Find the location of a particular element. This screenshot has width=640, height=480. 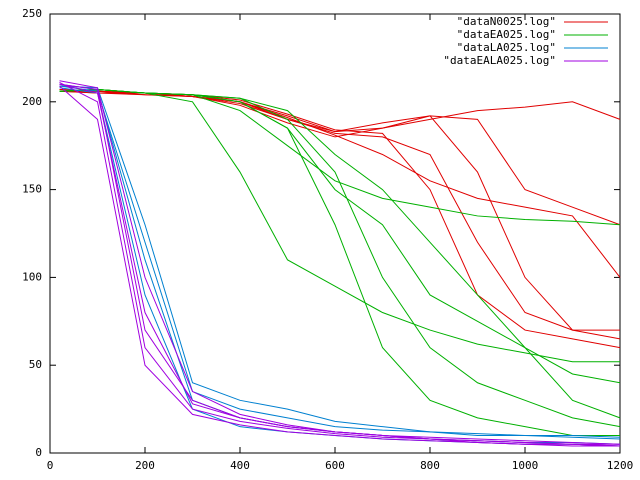

x-tick-label: 1200 is located at coordinates (620, 465).